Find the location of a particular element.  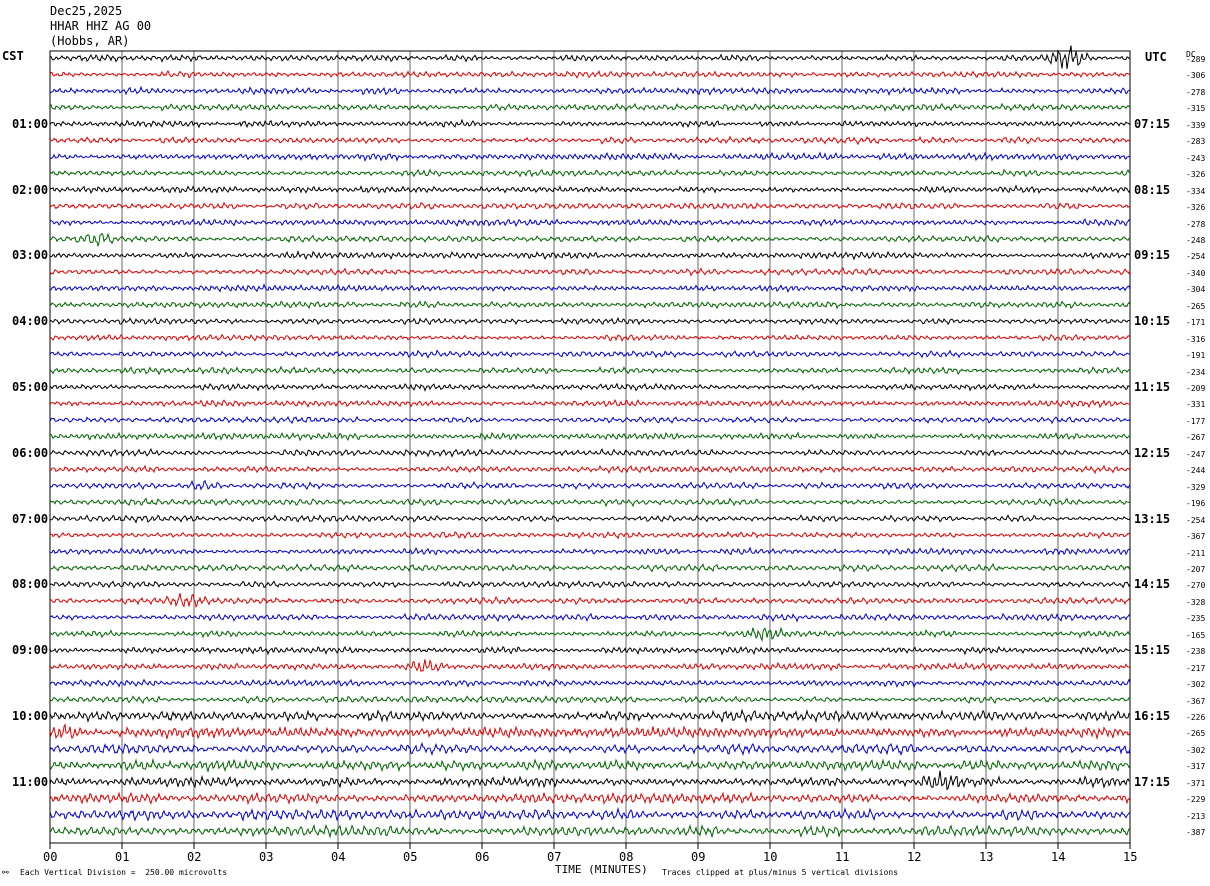

dc-offset: -278 is located at coordinates (1196, 92).